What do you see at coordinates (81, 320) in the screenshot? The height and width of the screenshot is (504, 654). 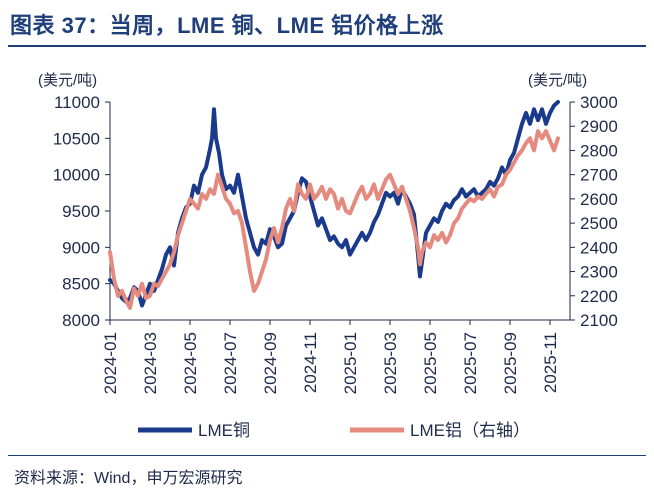 I see `left-y-tick-label: 8000` at bounding box center [81, 320].